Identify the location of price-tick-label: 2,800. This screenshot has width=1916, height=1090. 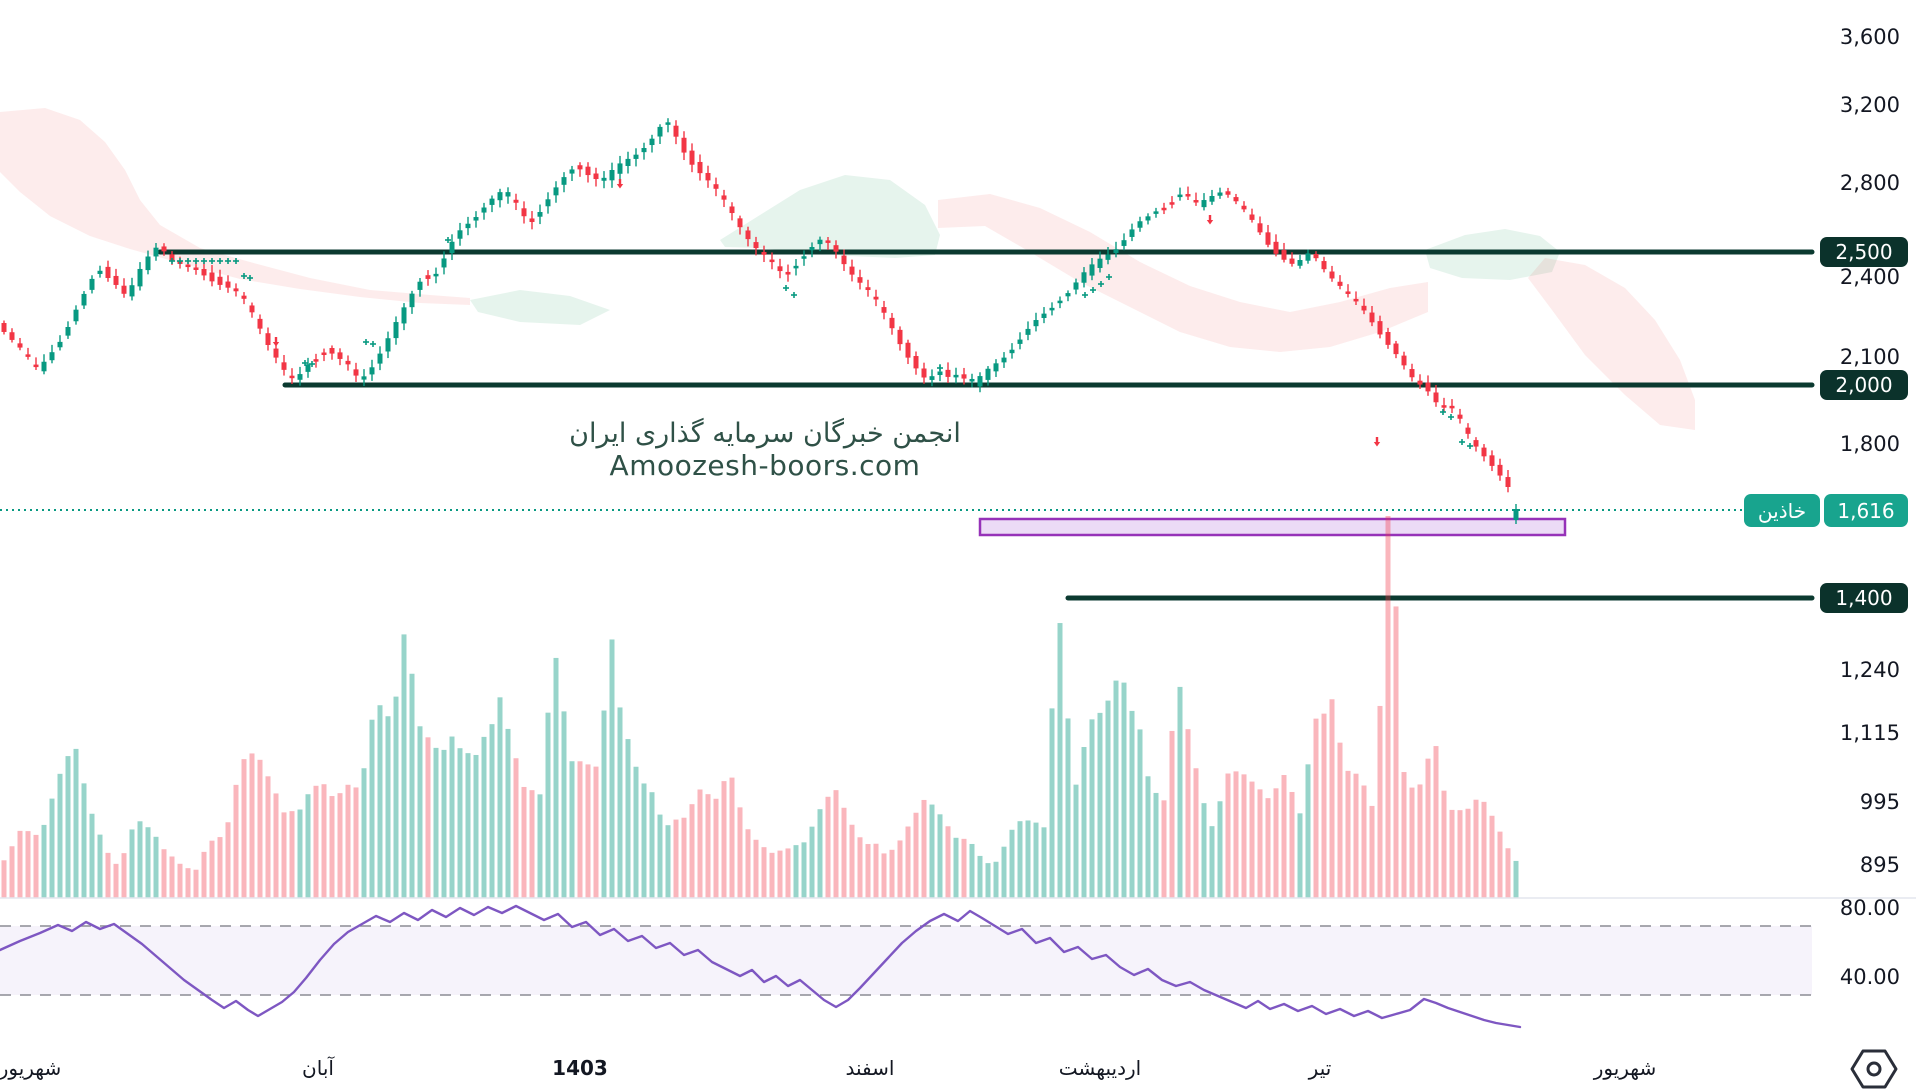
(1869, 183).